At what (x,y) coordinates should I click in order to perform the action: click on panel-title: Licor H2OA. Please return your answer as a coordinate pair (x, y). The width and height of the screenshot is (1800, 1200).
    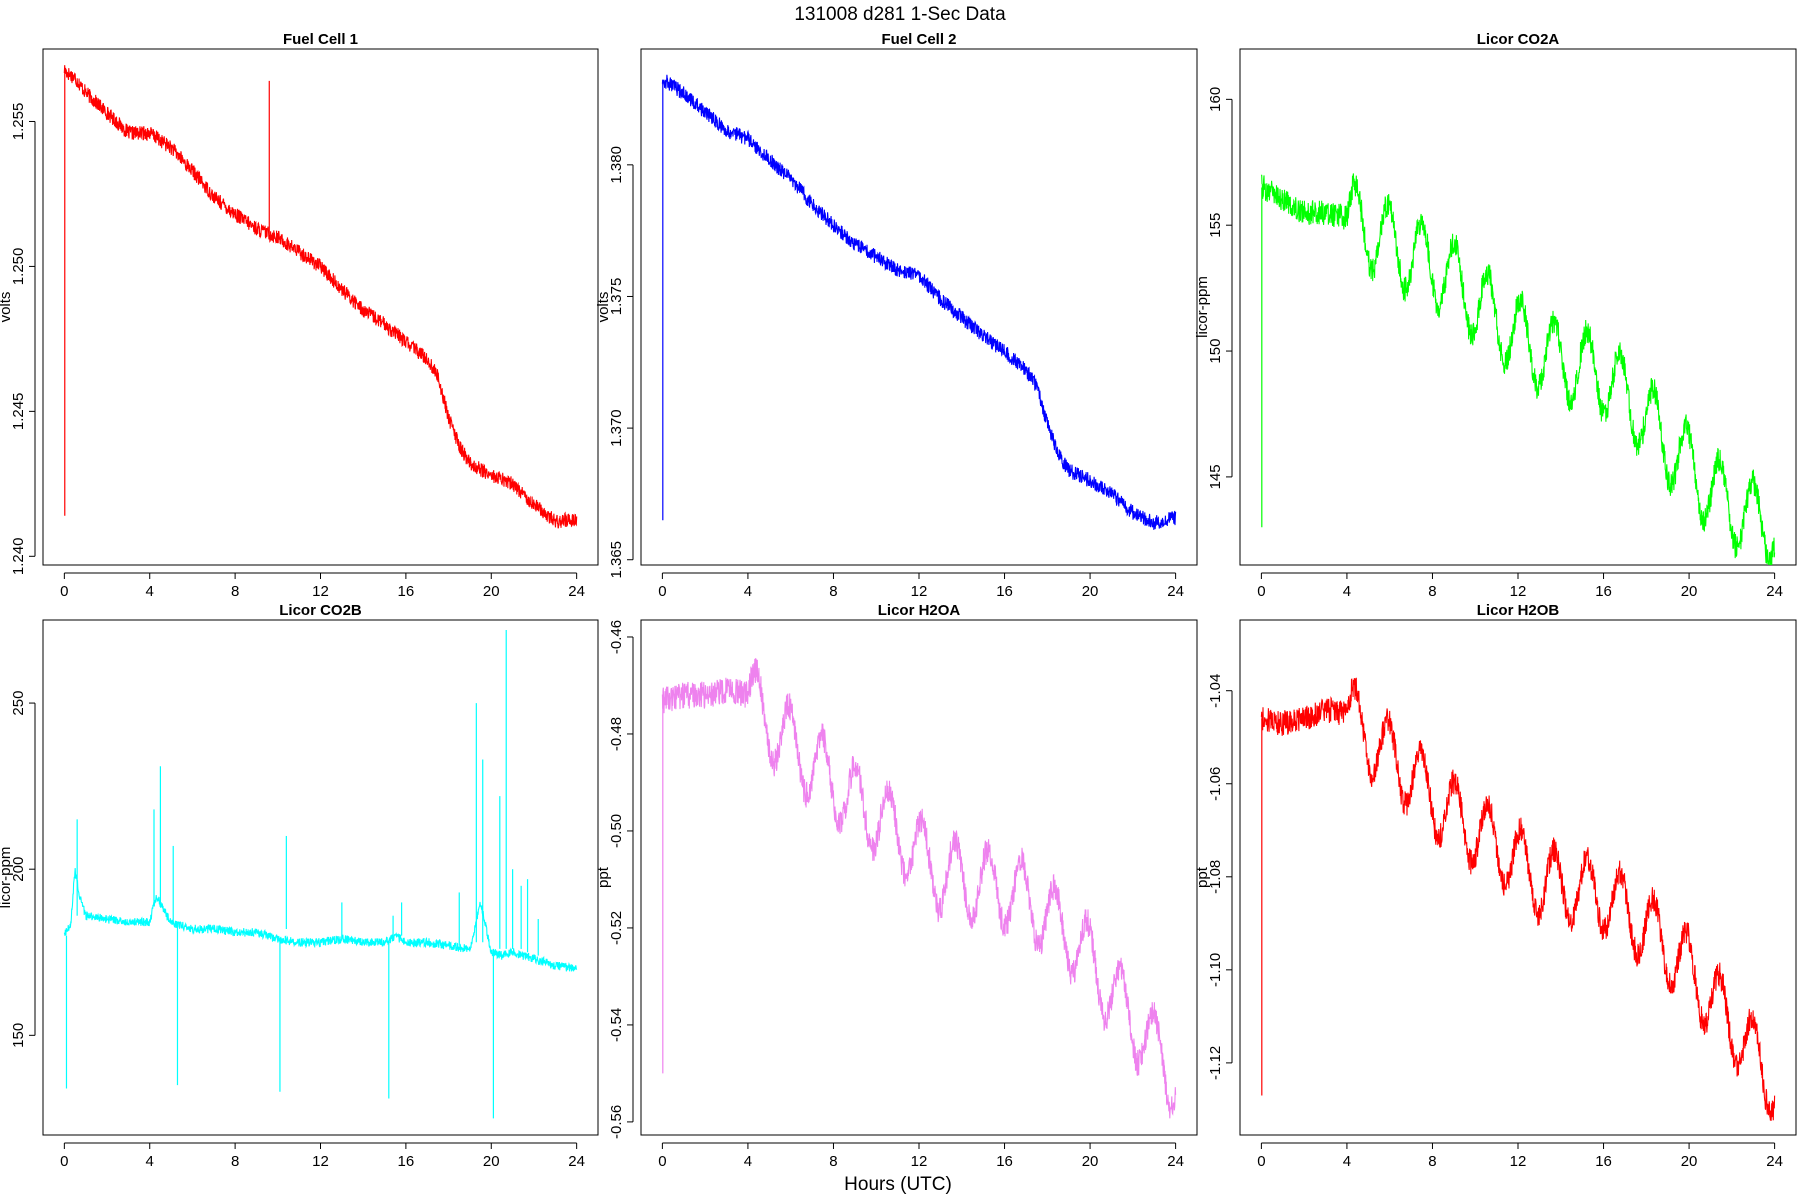
    Looking at the image, I should click on (919, 610).